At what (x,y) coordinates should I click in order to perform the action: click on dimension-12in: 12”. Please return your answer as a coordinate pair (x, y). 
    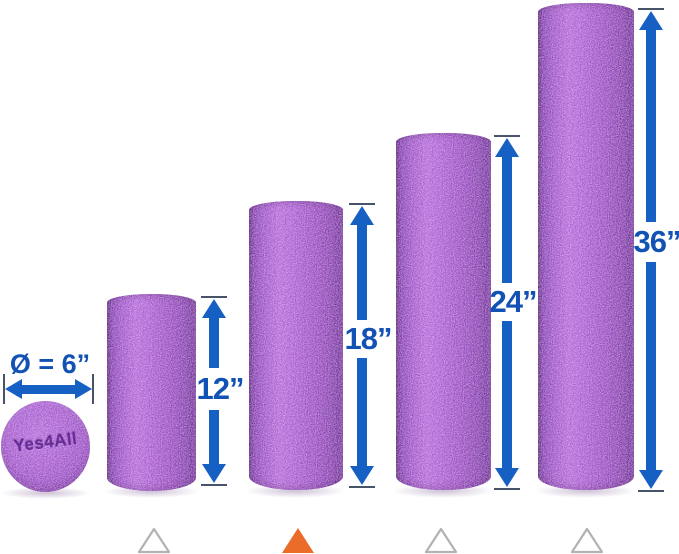
    Looking at the image, I should click on (220, 391).